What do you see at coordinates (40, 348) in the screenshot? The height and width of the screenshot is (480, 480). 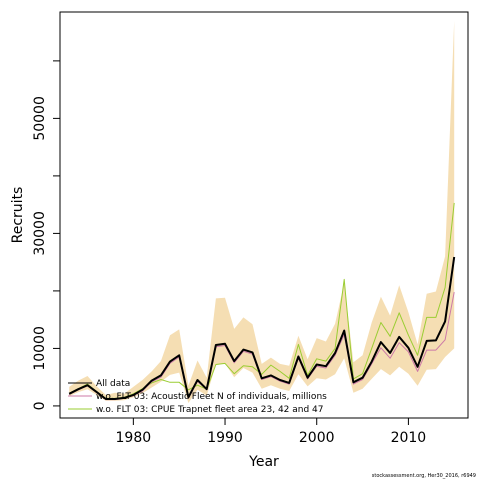 I see `y-tick-label-10000: 10000` at bounding box center [40, 348].